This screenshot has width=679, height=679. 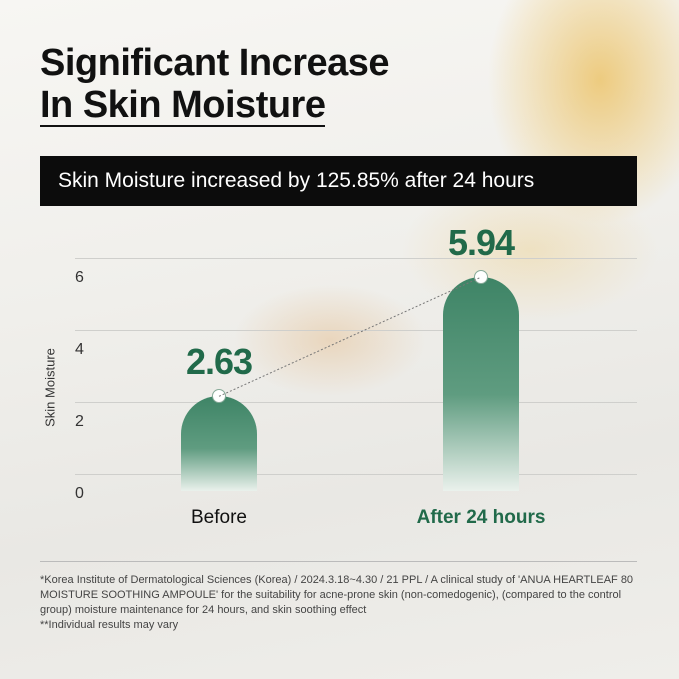 I want to click on y-tick-label: 6, so click(x=79, y=277).